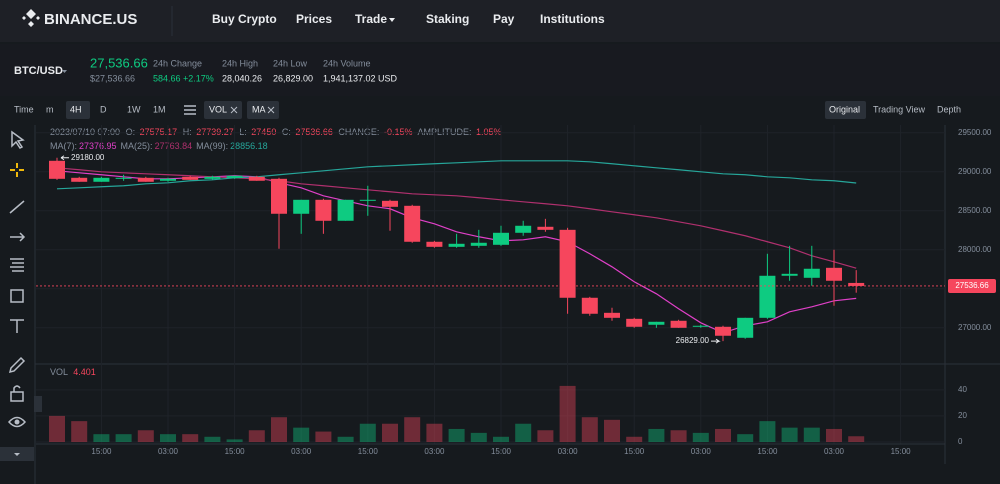  What do you see at coordinates (119, 62) in the screenshot?
I see `last-price: 27,536.66` at bounding box center [119, 62].